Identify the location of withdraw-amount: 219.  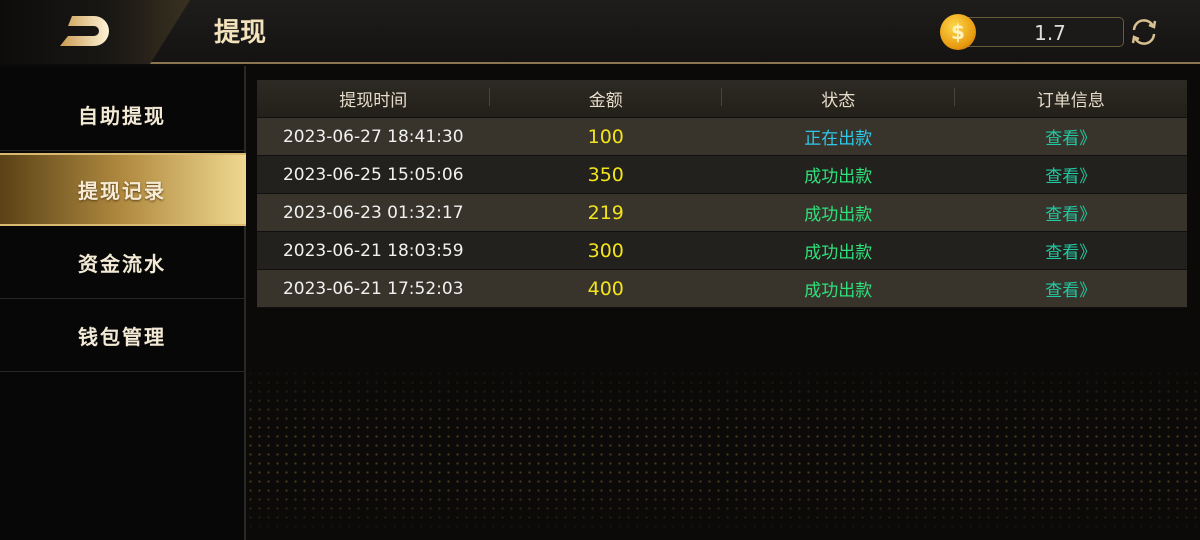
(605, 212).